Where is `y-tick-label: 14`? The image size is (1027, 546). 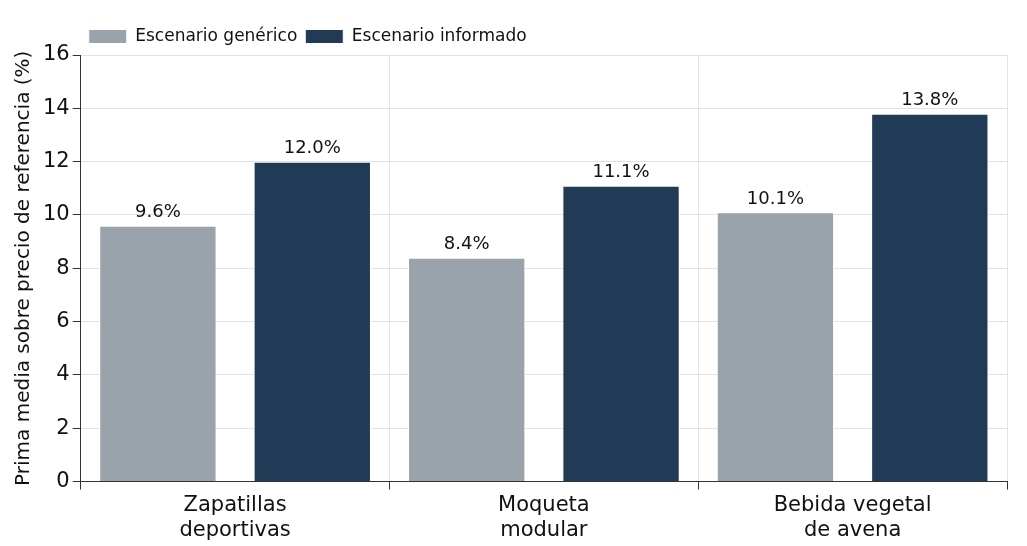
y-tick-label: 14 is located at coordinates (56, 106).